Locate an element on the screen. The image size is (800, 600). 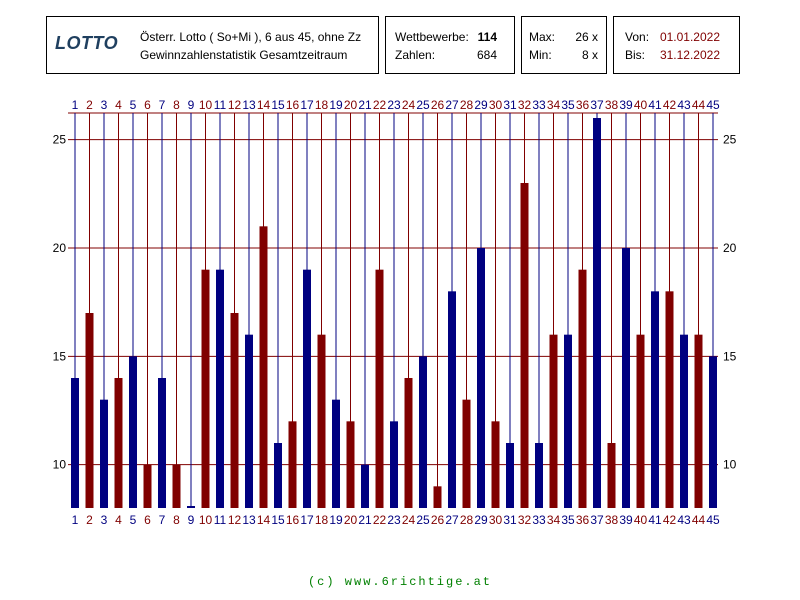
x-tick-bottom-3: 3 is located at coordinates (104, 520).